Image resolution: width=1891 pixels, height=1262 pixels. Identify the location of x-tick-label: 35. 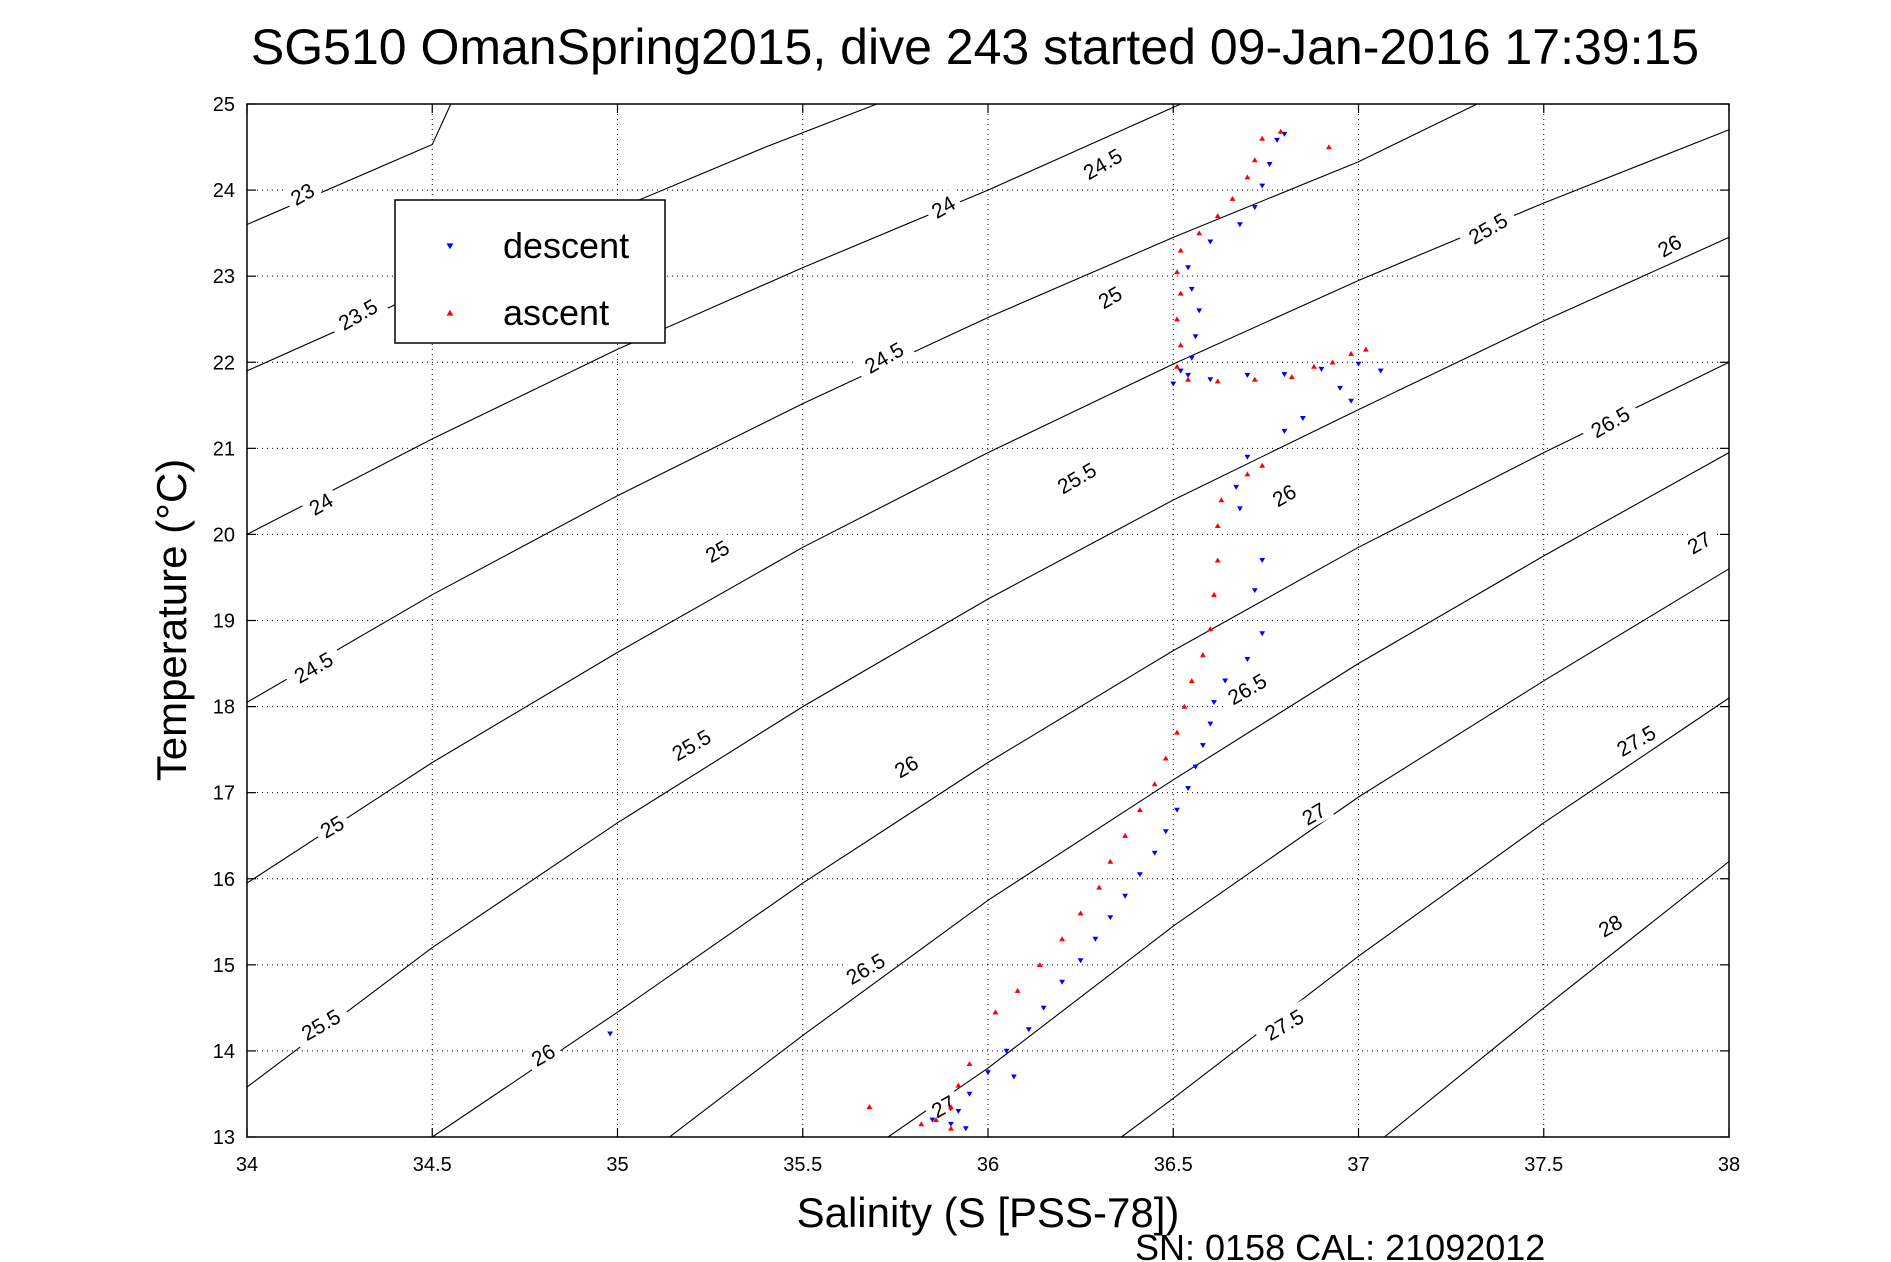
(617, 1165).